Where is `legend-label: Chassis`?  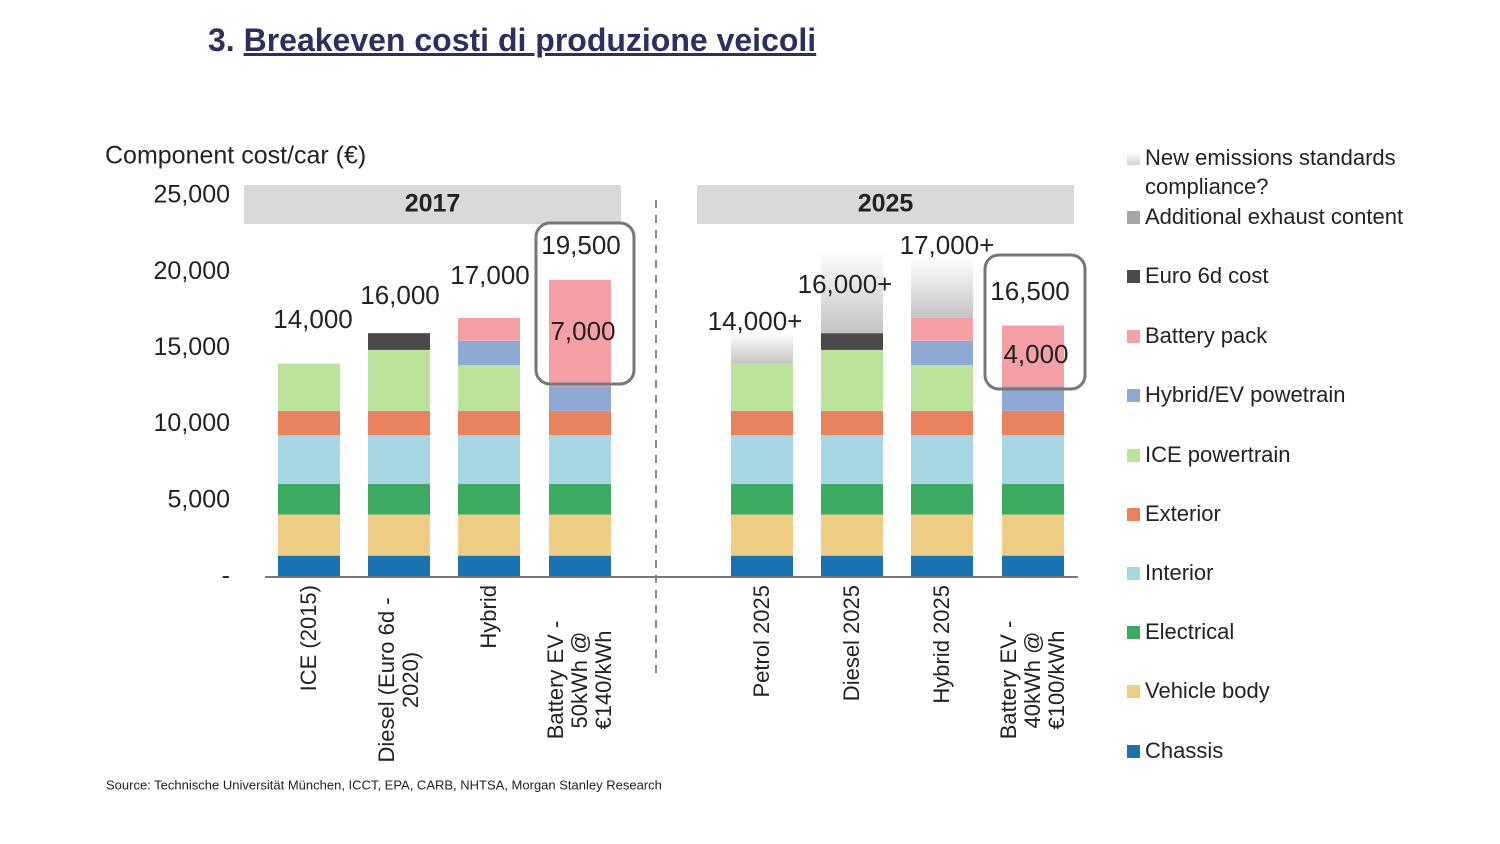 legend-label: Chassis is located at coordinates (1184, 750).